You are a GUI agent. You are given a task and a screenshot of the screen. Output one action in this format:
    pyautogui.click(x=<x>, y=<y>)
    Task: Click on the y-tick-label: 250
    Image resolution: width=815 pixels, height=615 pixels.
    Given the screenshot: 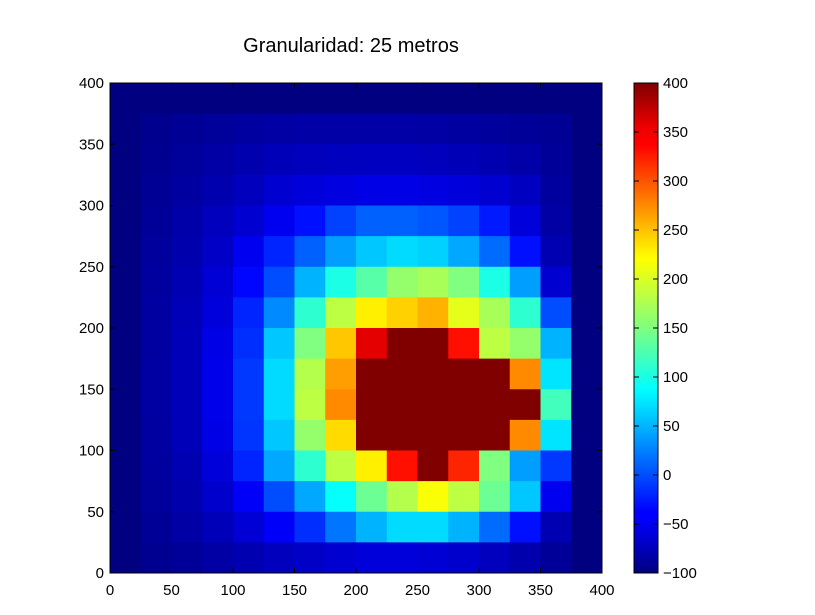 What is the action you would take?
    pyautogui.click(x=91, y=267)
    